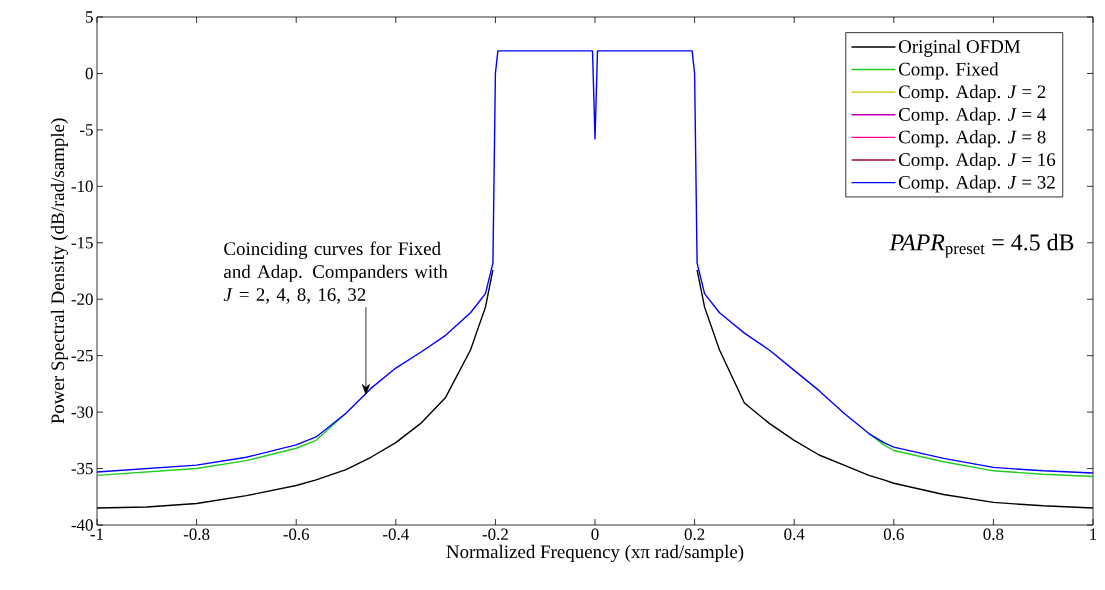 The height and width of the screenshot is (590, 1105). Describe the element at coordinates (82, 468) in the screenshot. I see `y-tick-label: -35` at that location.